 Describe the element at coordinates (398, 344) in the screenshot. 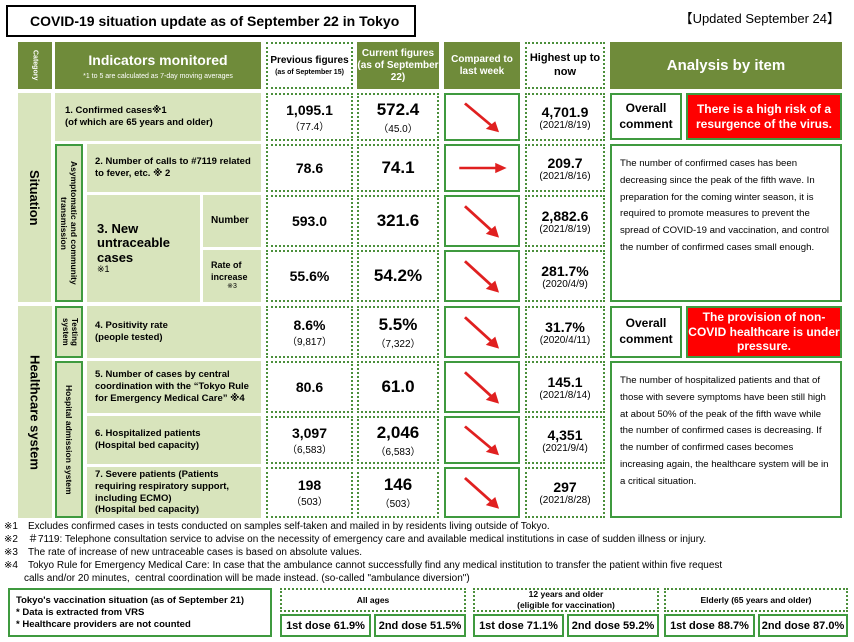

I see `current-sub-value: （7,322）` at that location.